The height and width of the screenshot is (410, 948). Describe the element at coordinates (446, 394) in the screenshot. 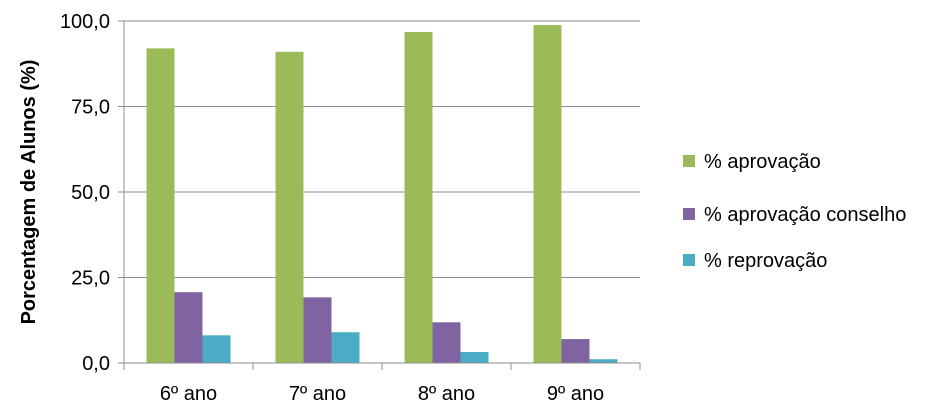

I see `x-tick-label: 8º ano` at that location.